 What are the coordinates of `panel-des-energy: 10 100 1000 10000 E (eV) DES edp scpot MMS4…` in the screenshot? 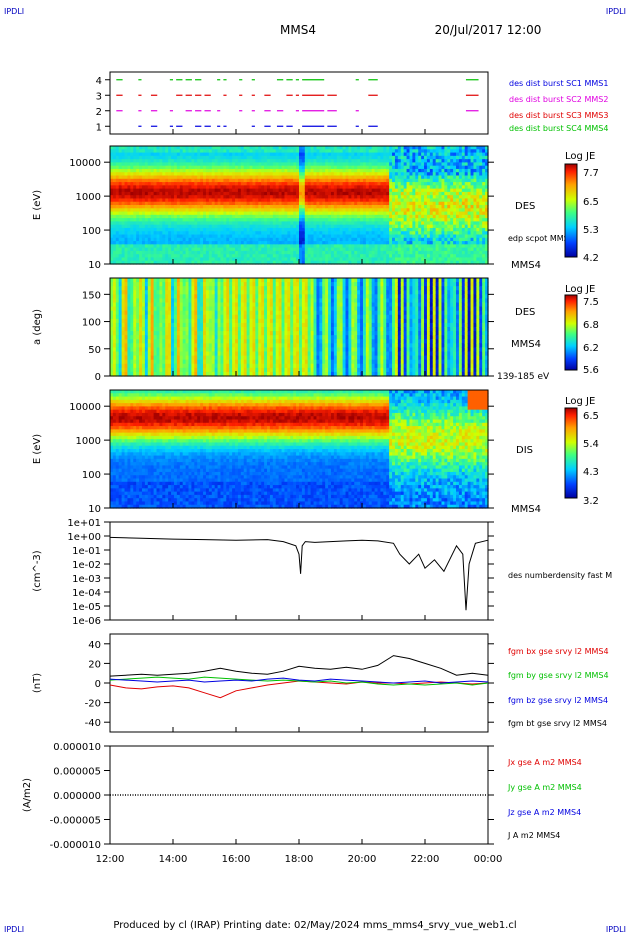 It's located at (315, 208).